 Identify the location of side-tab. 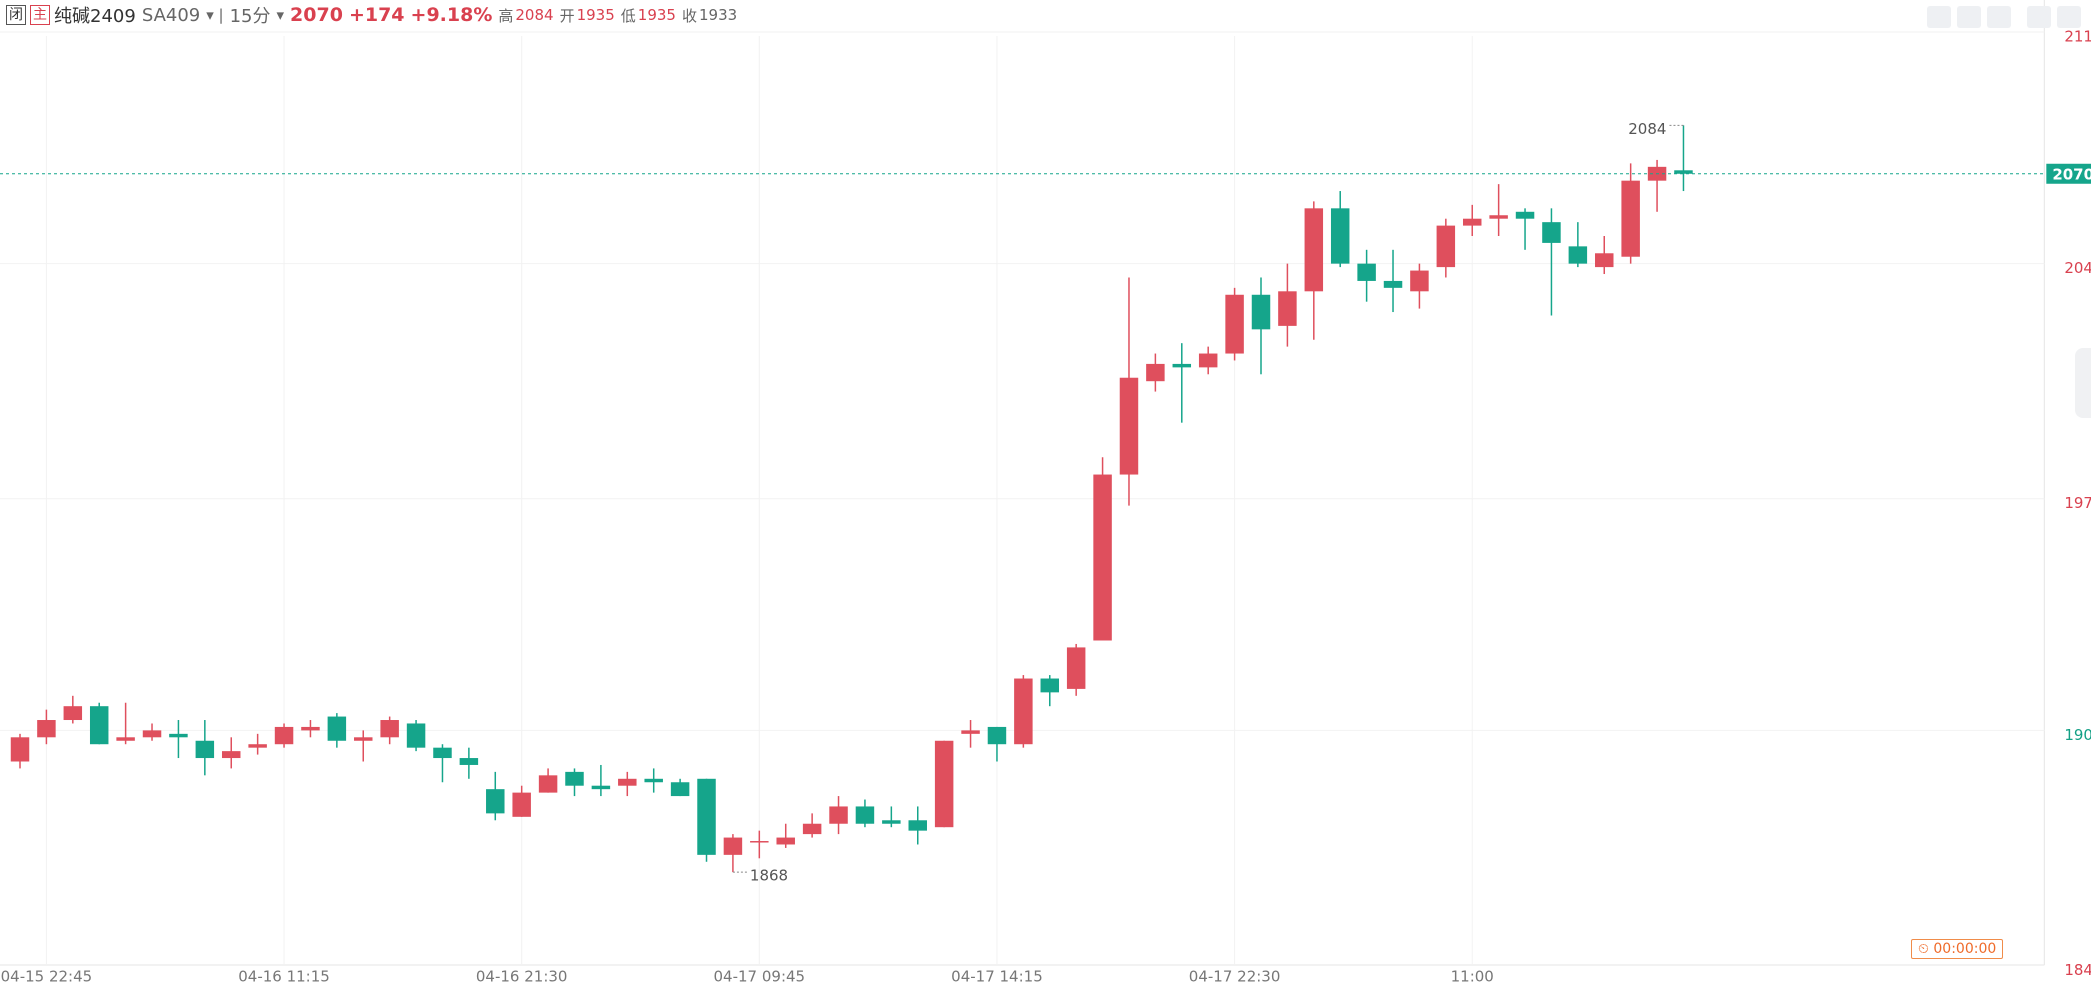
(2083, 383).